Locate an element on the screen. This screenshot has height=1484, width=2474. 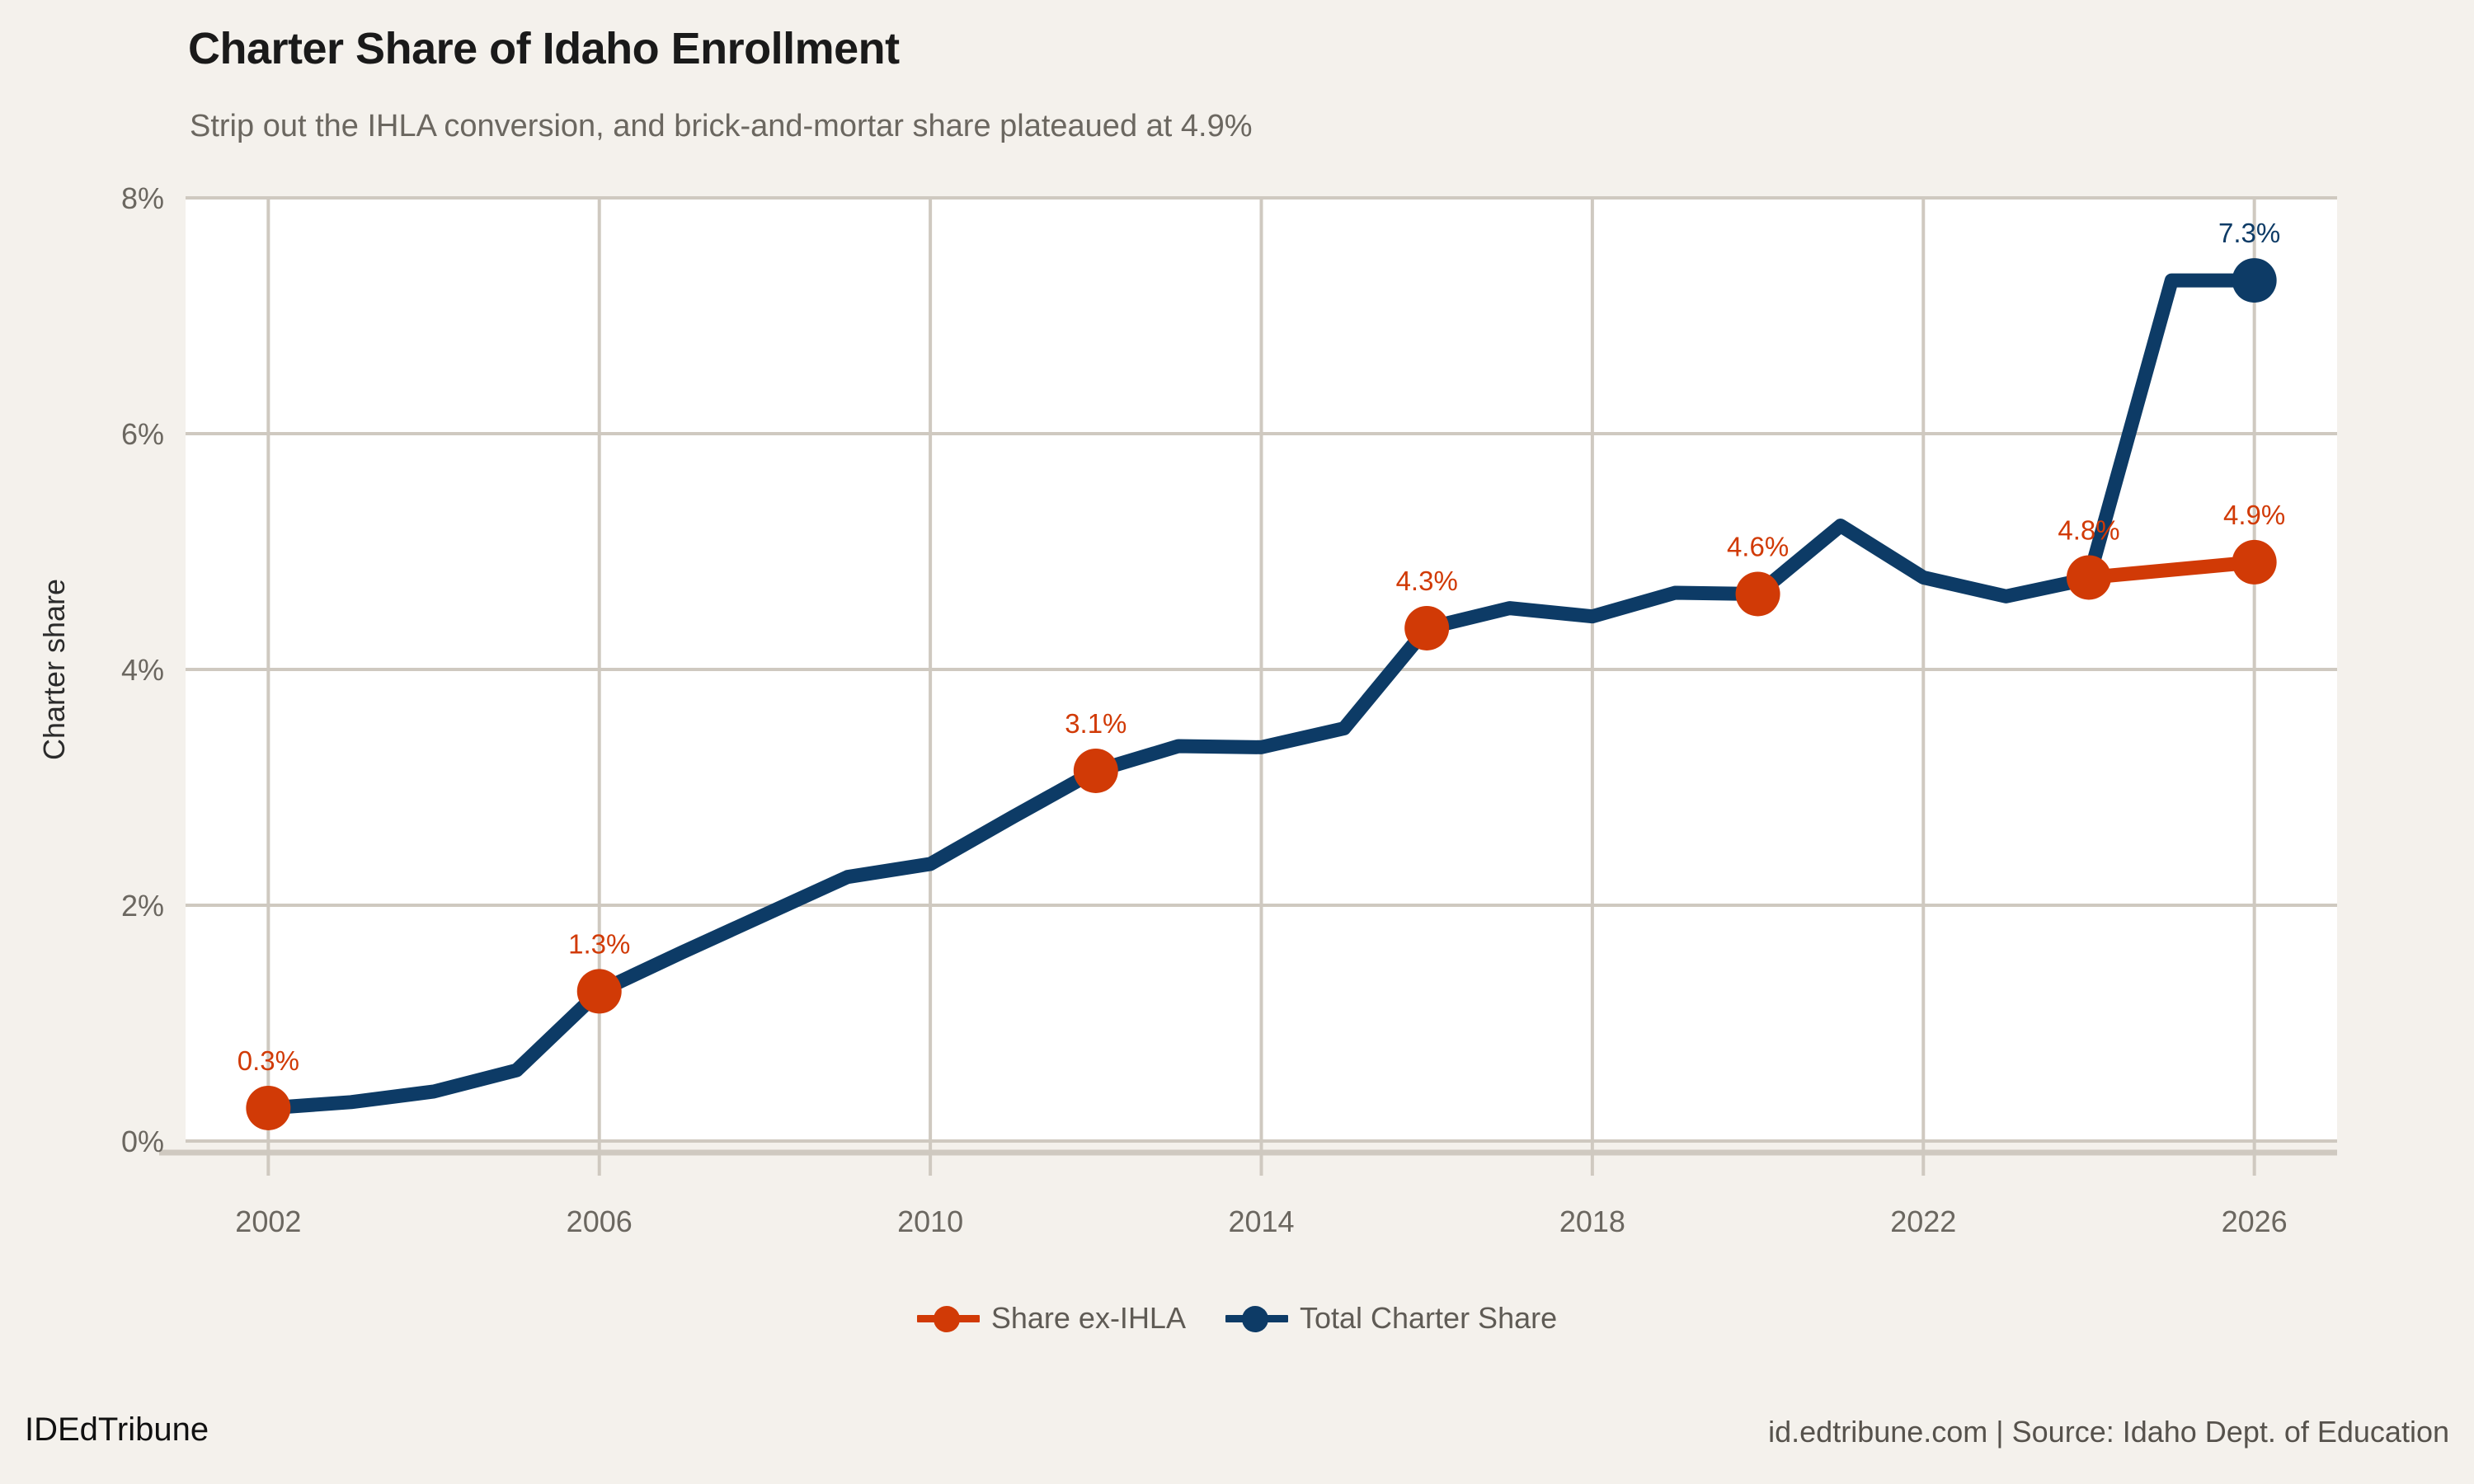
brand-label: IDEdTribune is located at coordinates (117, 1429).